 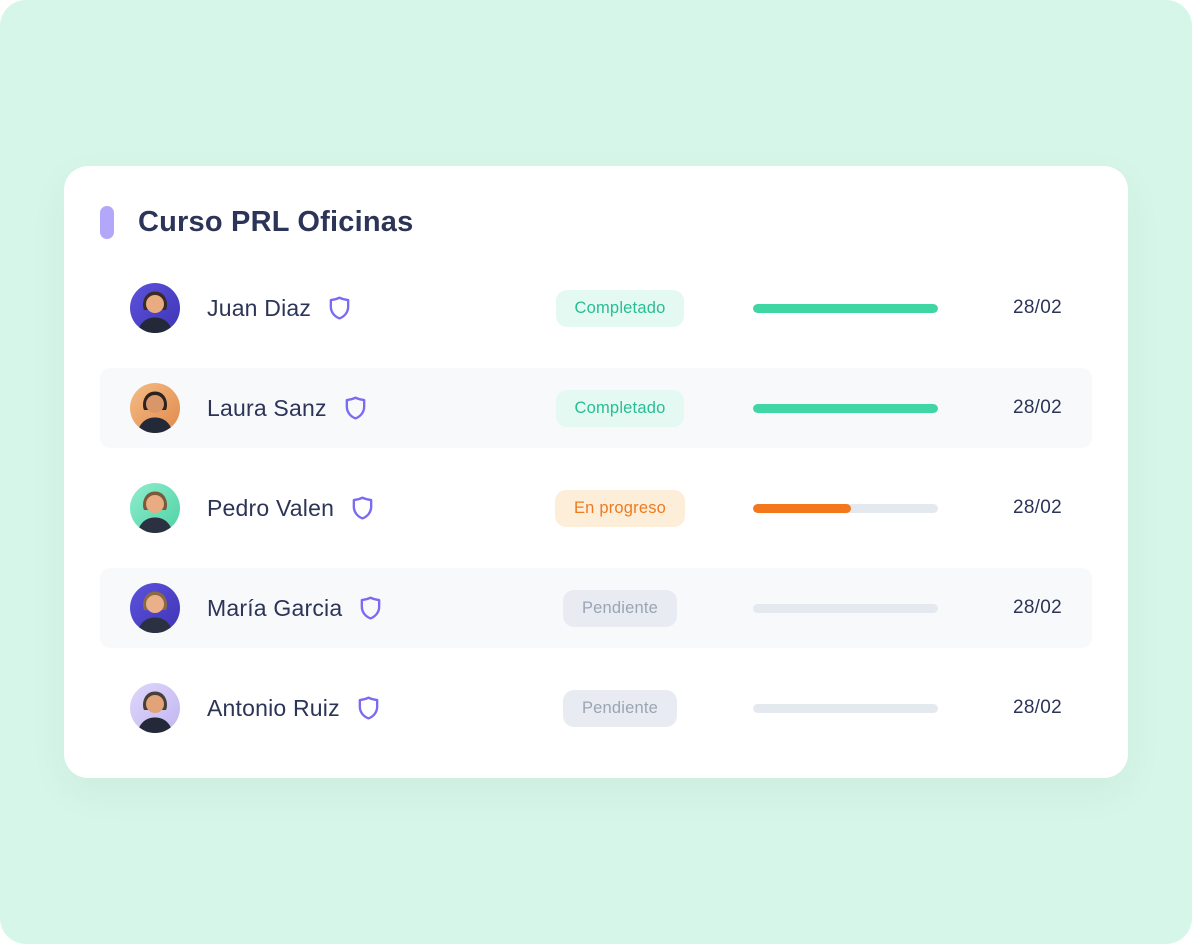 I want to click on member-row: Pedro Valen En progreso 28/02, so click(x=596, y=508).